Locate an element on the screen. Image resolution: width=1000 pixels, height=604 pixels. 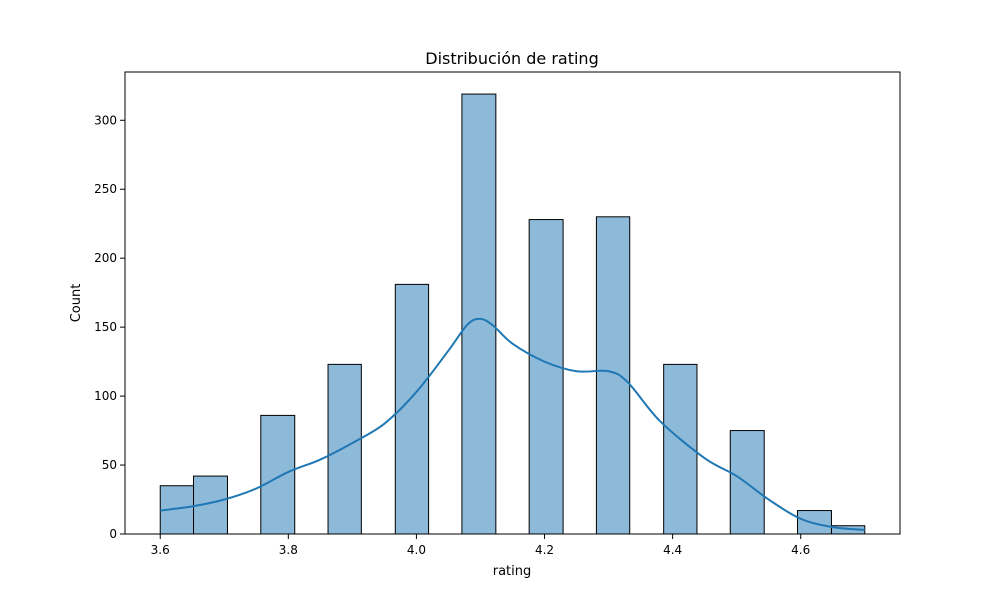
x-tick-label: 4.2 is located at coordinates (544, 550).